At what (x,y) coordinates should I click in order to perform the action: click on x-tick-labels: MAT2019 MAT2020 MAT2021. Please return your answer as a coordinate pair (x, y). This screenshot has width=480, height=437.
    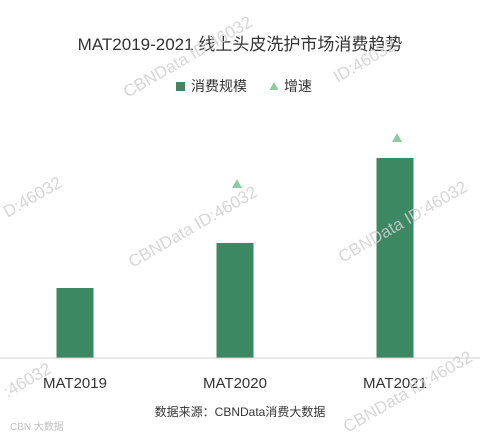
    Looking at the image, I should click on (235, 383).